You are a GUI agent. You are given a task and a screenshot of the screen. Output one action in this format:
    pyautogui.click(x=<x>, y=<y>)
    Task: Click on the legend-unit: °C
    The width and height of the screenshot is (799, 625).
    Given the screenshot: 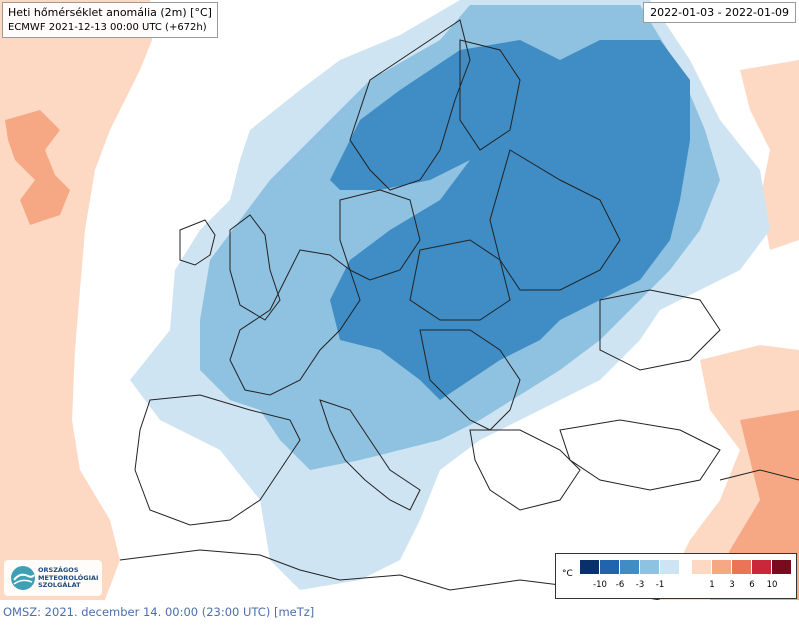 What is the action you would take?
    pyautogui.click(x=567, y=574)
    